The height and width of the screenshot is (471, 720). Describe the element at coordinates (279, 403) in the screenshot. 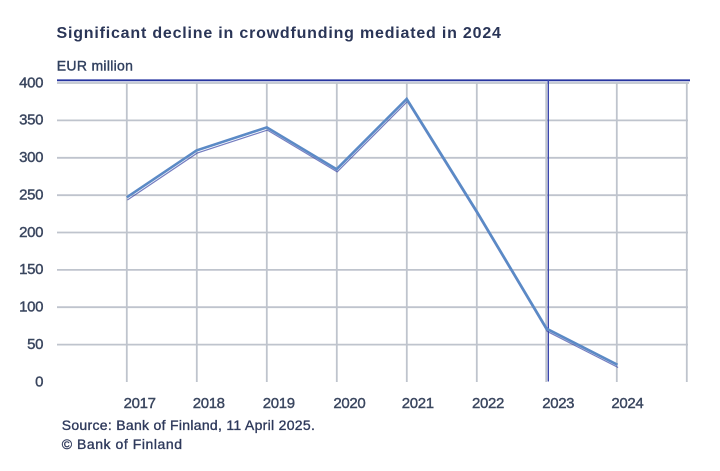

I see `svg-text: 2019` at that location.